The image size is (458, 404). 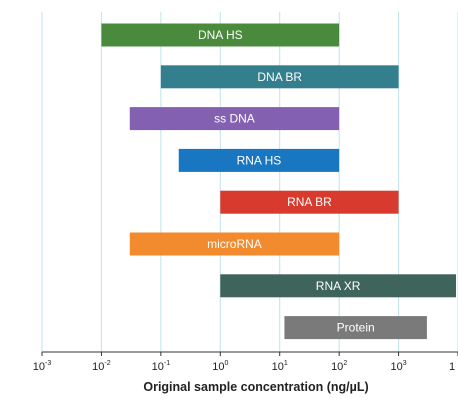 I want to click on bar-label: microRNA, so click(x=234, y=244).